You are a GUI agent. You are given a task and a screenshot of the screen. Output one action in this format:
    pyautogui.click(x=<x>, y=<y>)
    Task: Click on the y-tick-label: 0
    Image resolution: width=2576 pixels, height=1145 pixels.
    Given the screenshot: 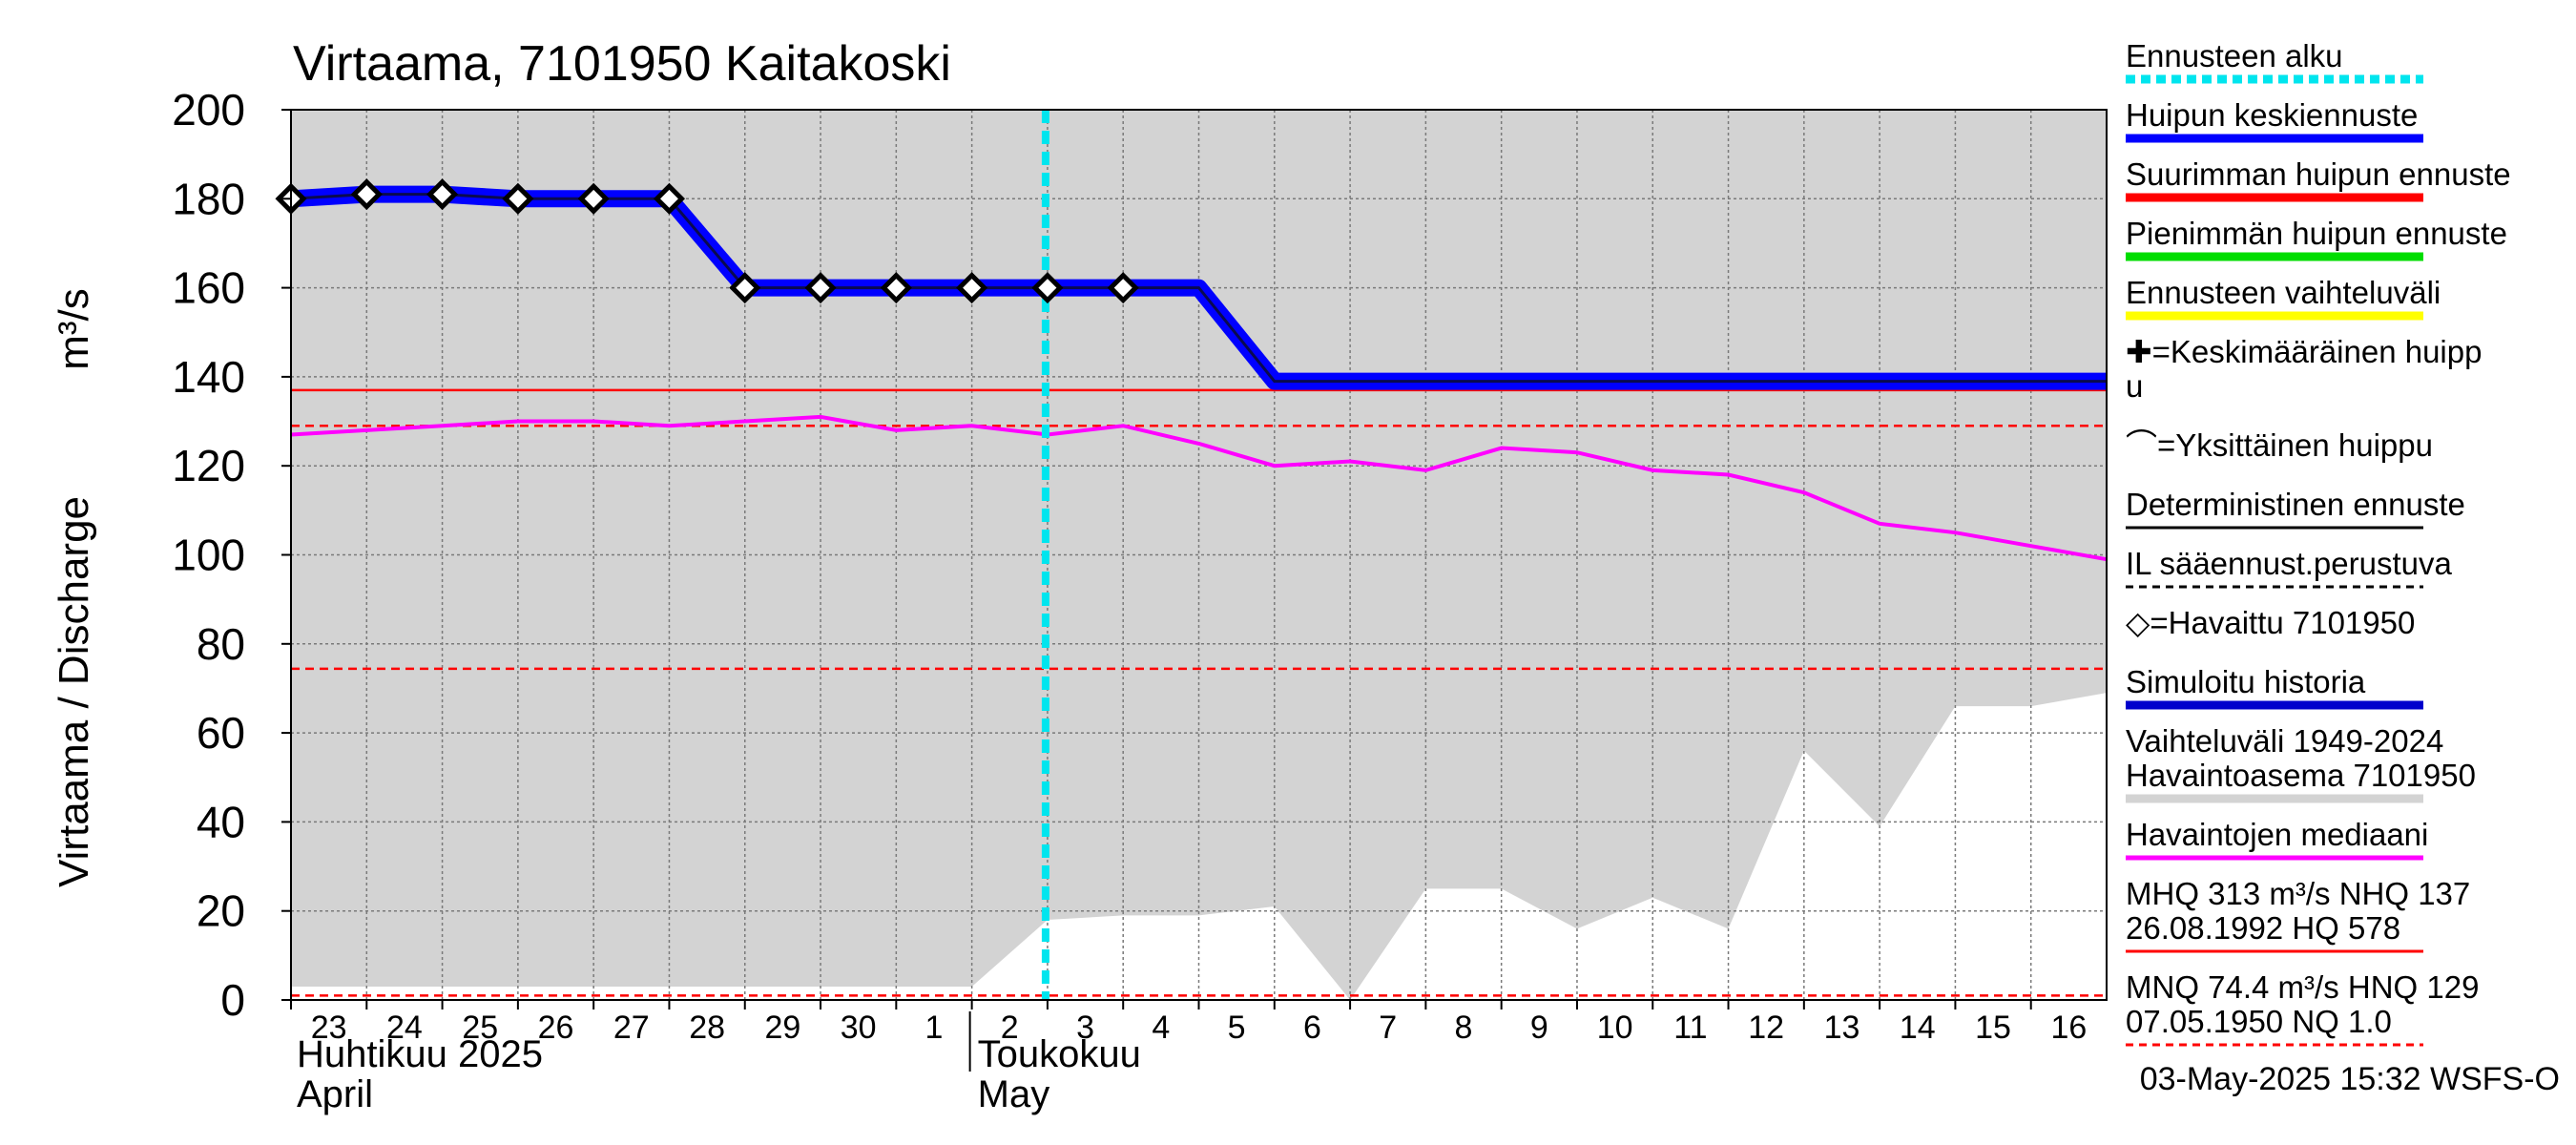 What is the action you would take?
    pyautogui.click(x=232, y=1000)
    